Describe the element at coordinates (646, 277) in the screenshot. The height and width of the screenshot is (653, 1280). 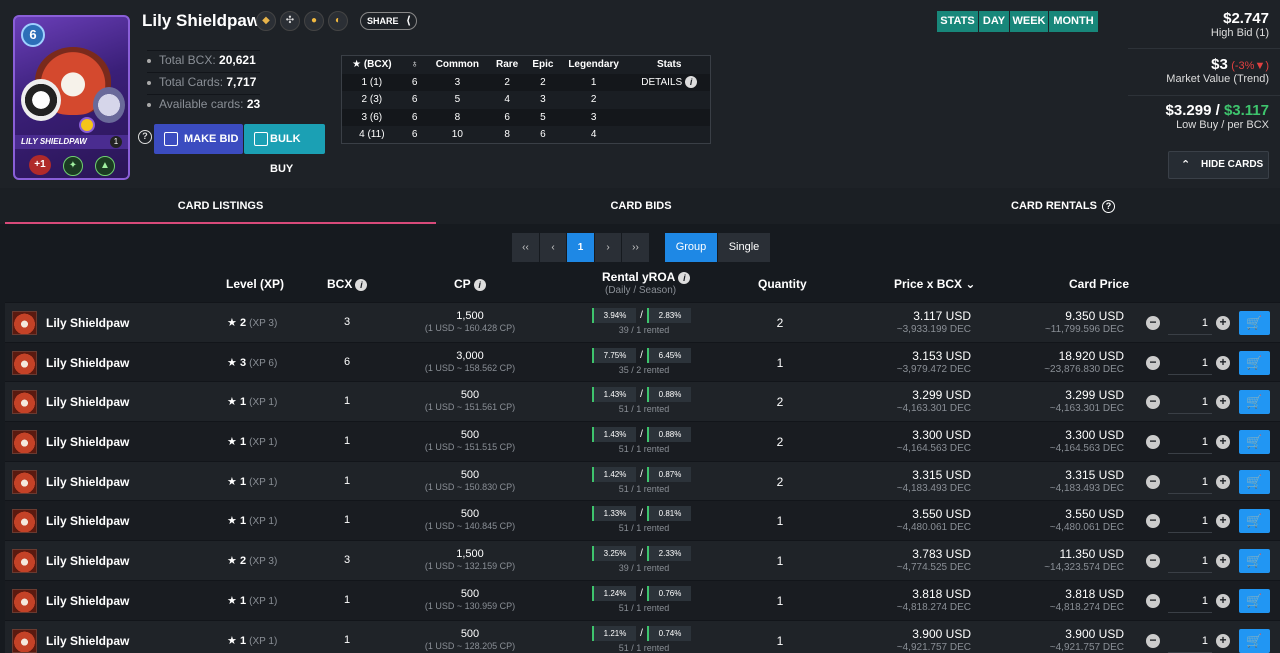
I see `col-rental-yroa: Rental yROA i` at that location.